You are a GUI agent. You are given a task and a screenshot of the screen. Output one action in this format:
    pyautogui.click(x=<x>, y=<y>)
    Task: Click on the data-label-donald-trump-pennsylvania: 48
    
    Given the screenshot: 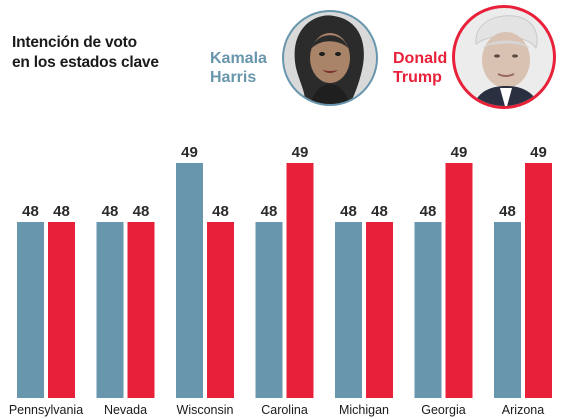 What is the action you would take?
    pyautogui.click(x=61, y=211)
    